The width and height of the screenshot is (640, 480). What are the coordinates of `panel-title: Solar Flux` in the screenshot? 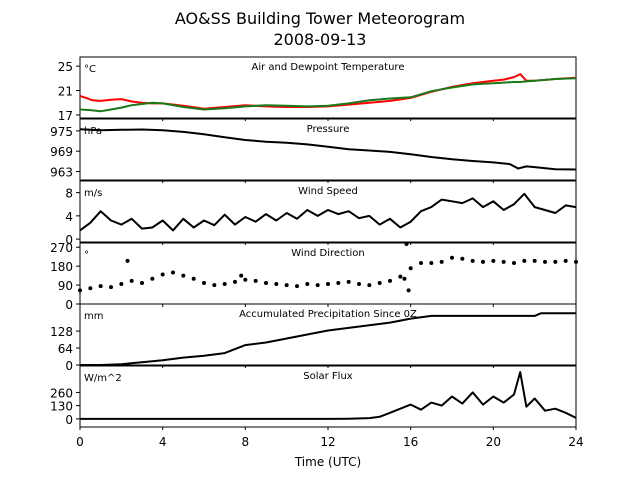 It's located at (328, 376).